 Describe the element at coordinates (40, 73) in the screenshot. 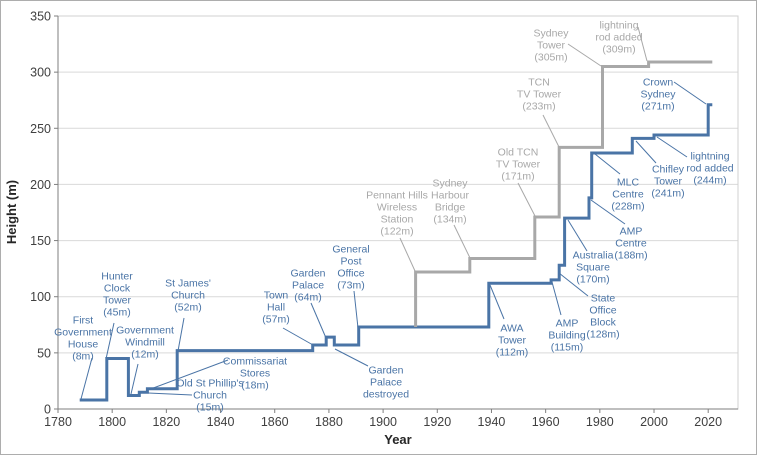

I see `y-tick-label-300: 300` at that location.